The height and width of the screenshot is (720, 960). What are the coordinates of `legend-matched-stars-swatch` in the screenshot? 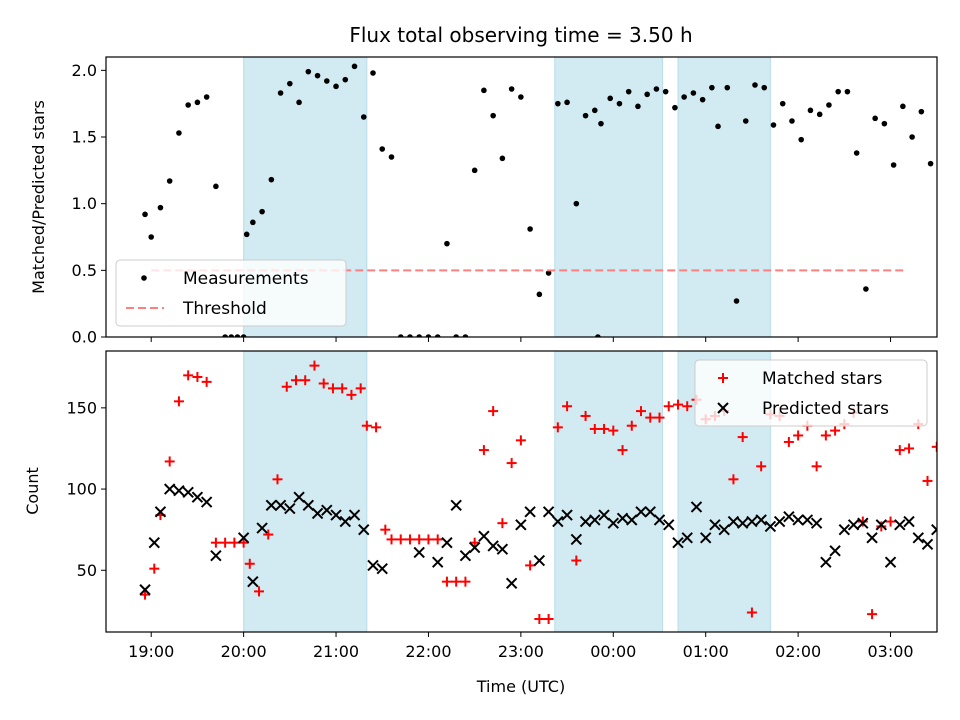 It's located at (723, 378).